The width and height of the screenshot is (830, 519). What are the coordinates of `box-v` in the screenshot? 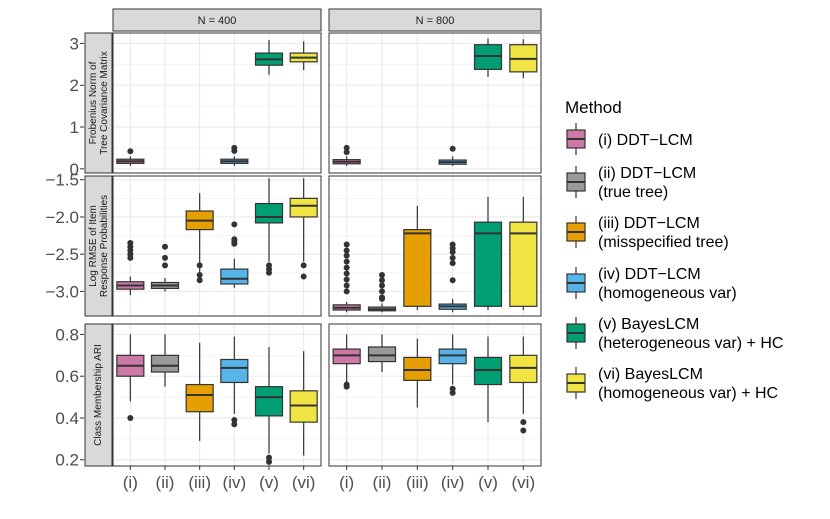 It's located at (269, 405).